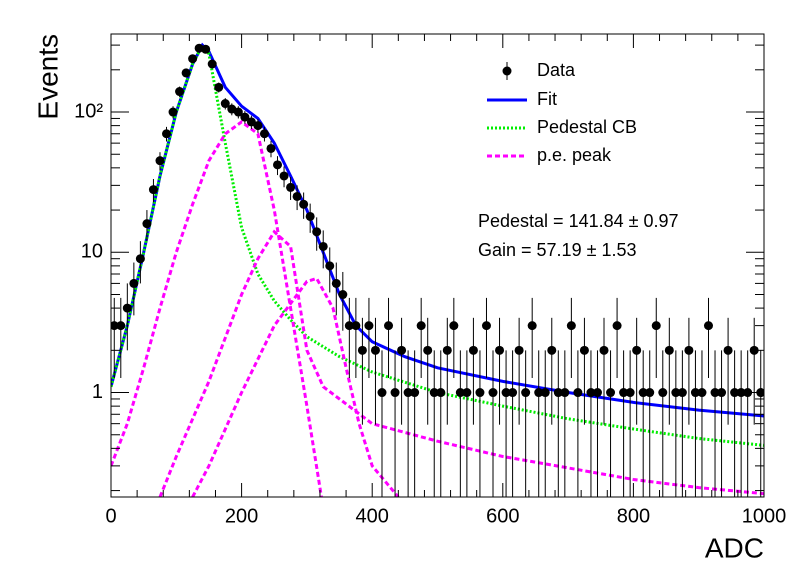  What do you see at coordinates (88, 111) in the screenshot?
I see `y-tick-label: 10²` at bounding box center [88, 111].